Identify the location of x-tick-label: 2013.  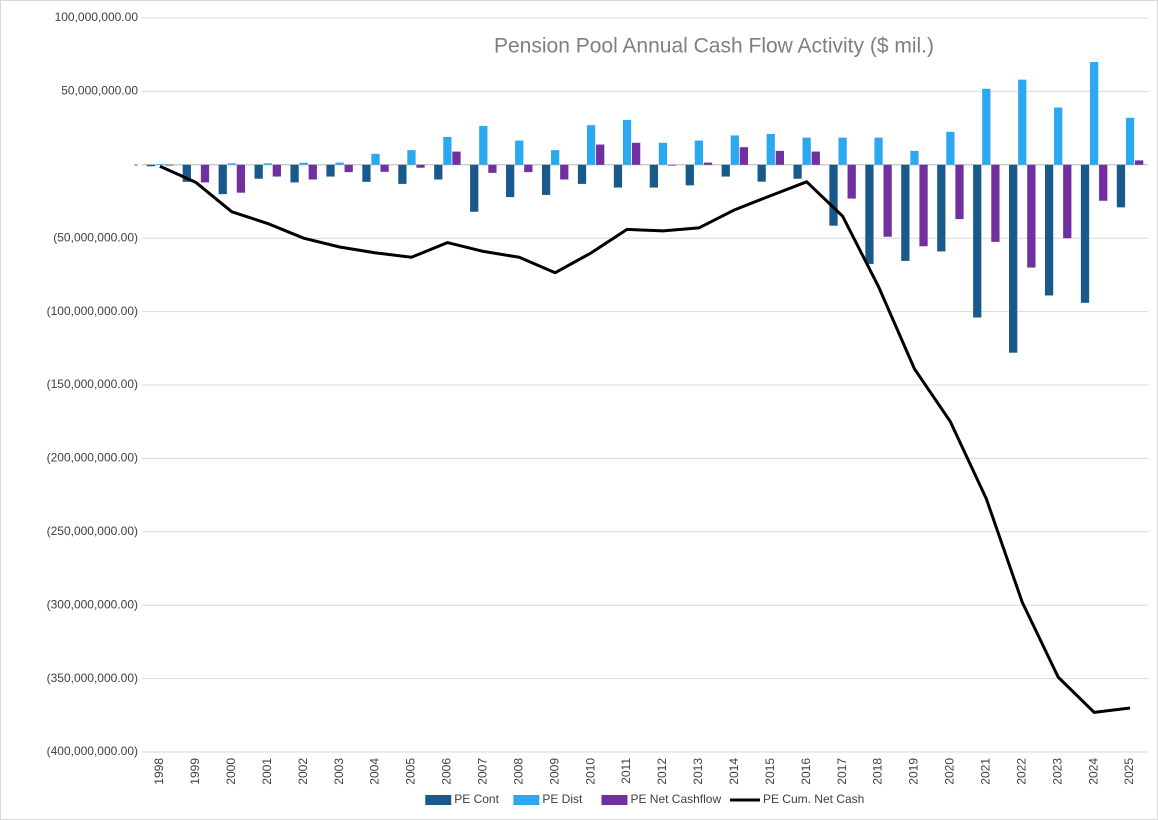
(698, 771).